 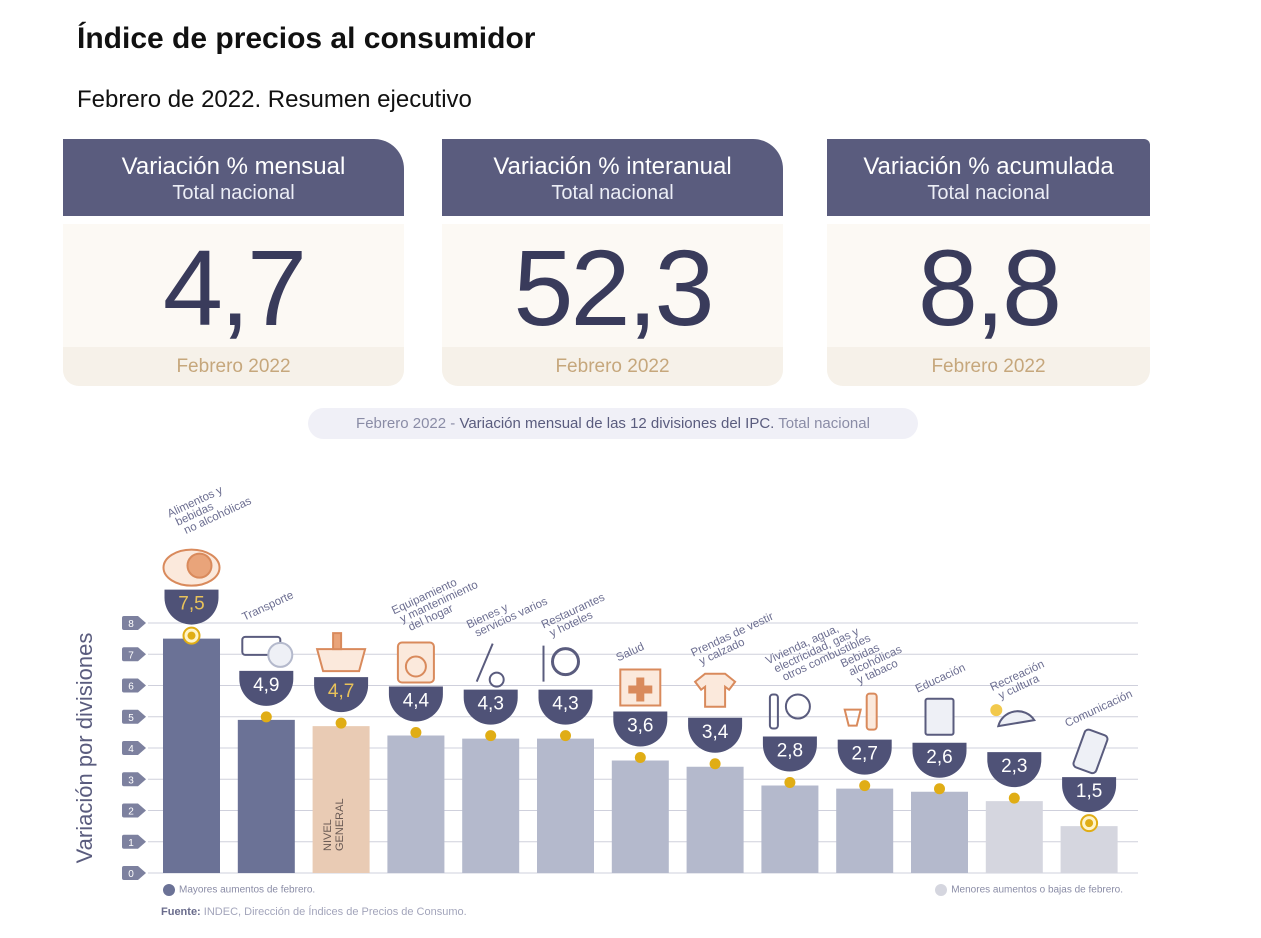 I want to click on data-label: 3,4, so click(x=715, y=732).